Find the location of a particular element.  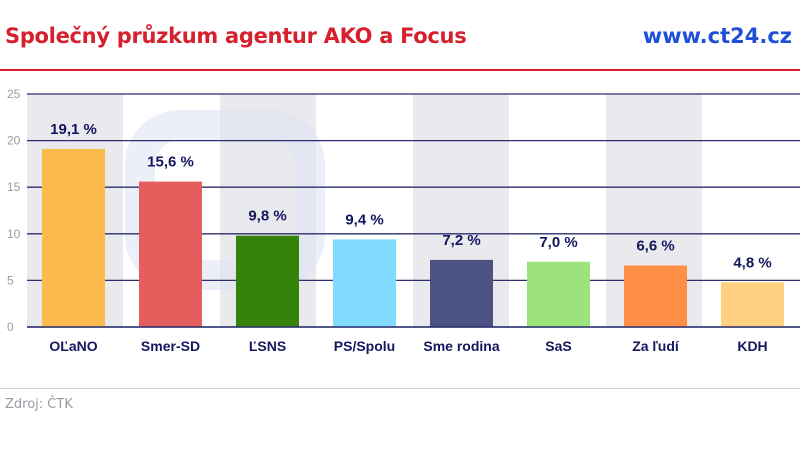

y-tick-label: 0 is located at coordinates (10, 327).